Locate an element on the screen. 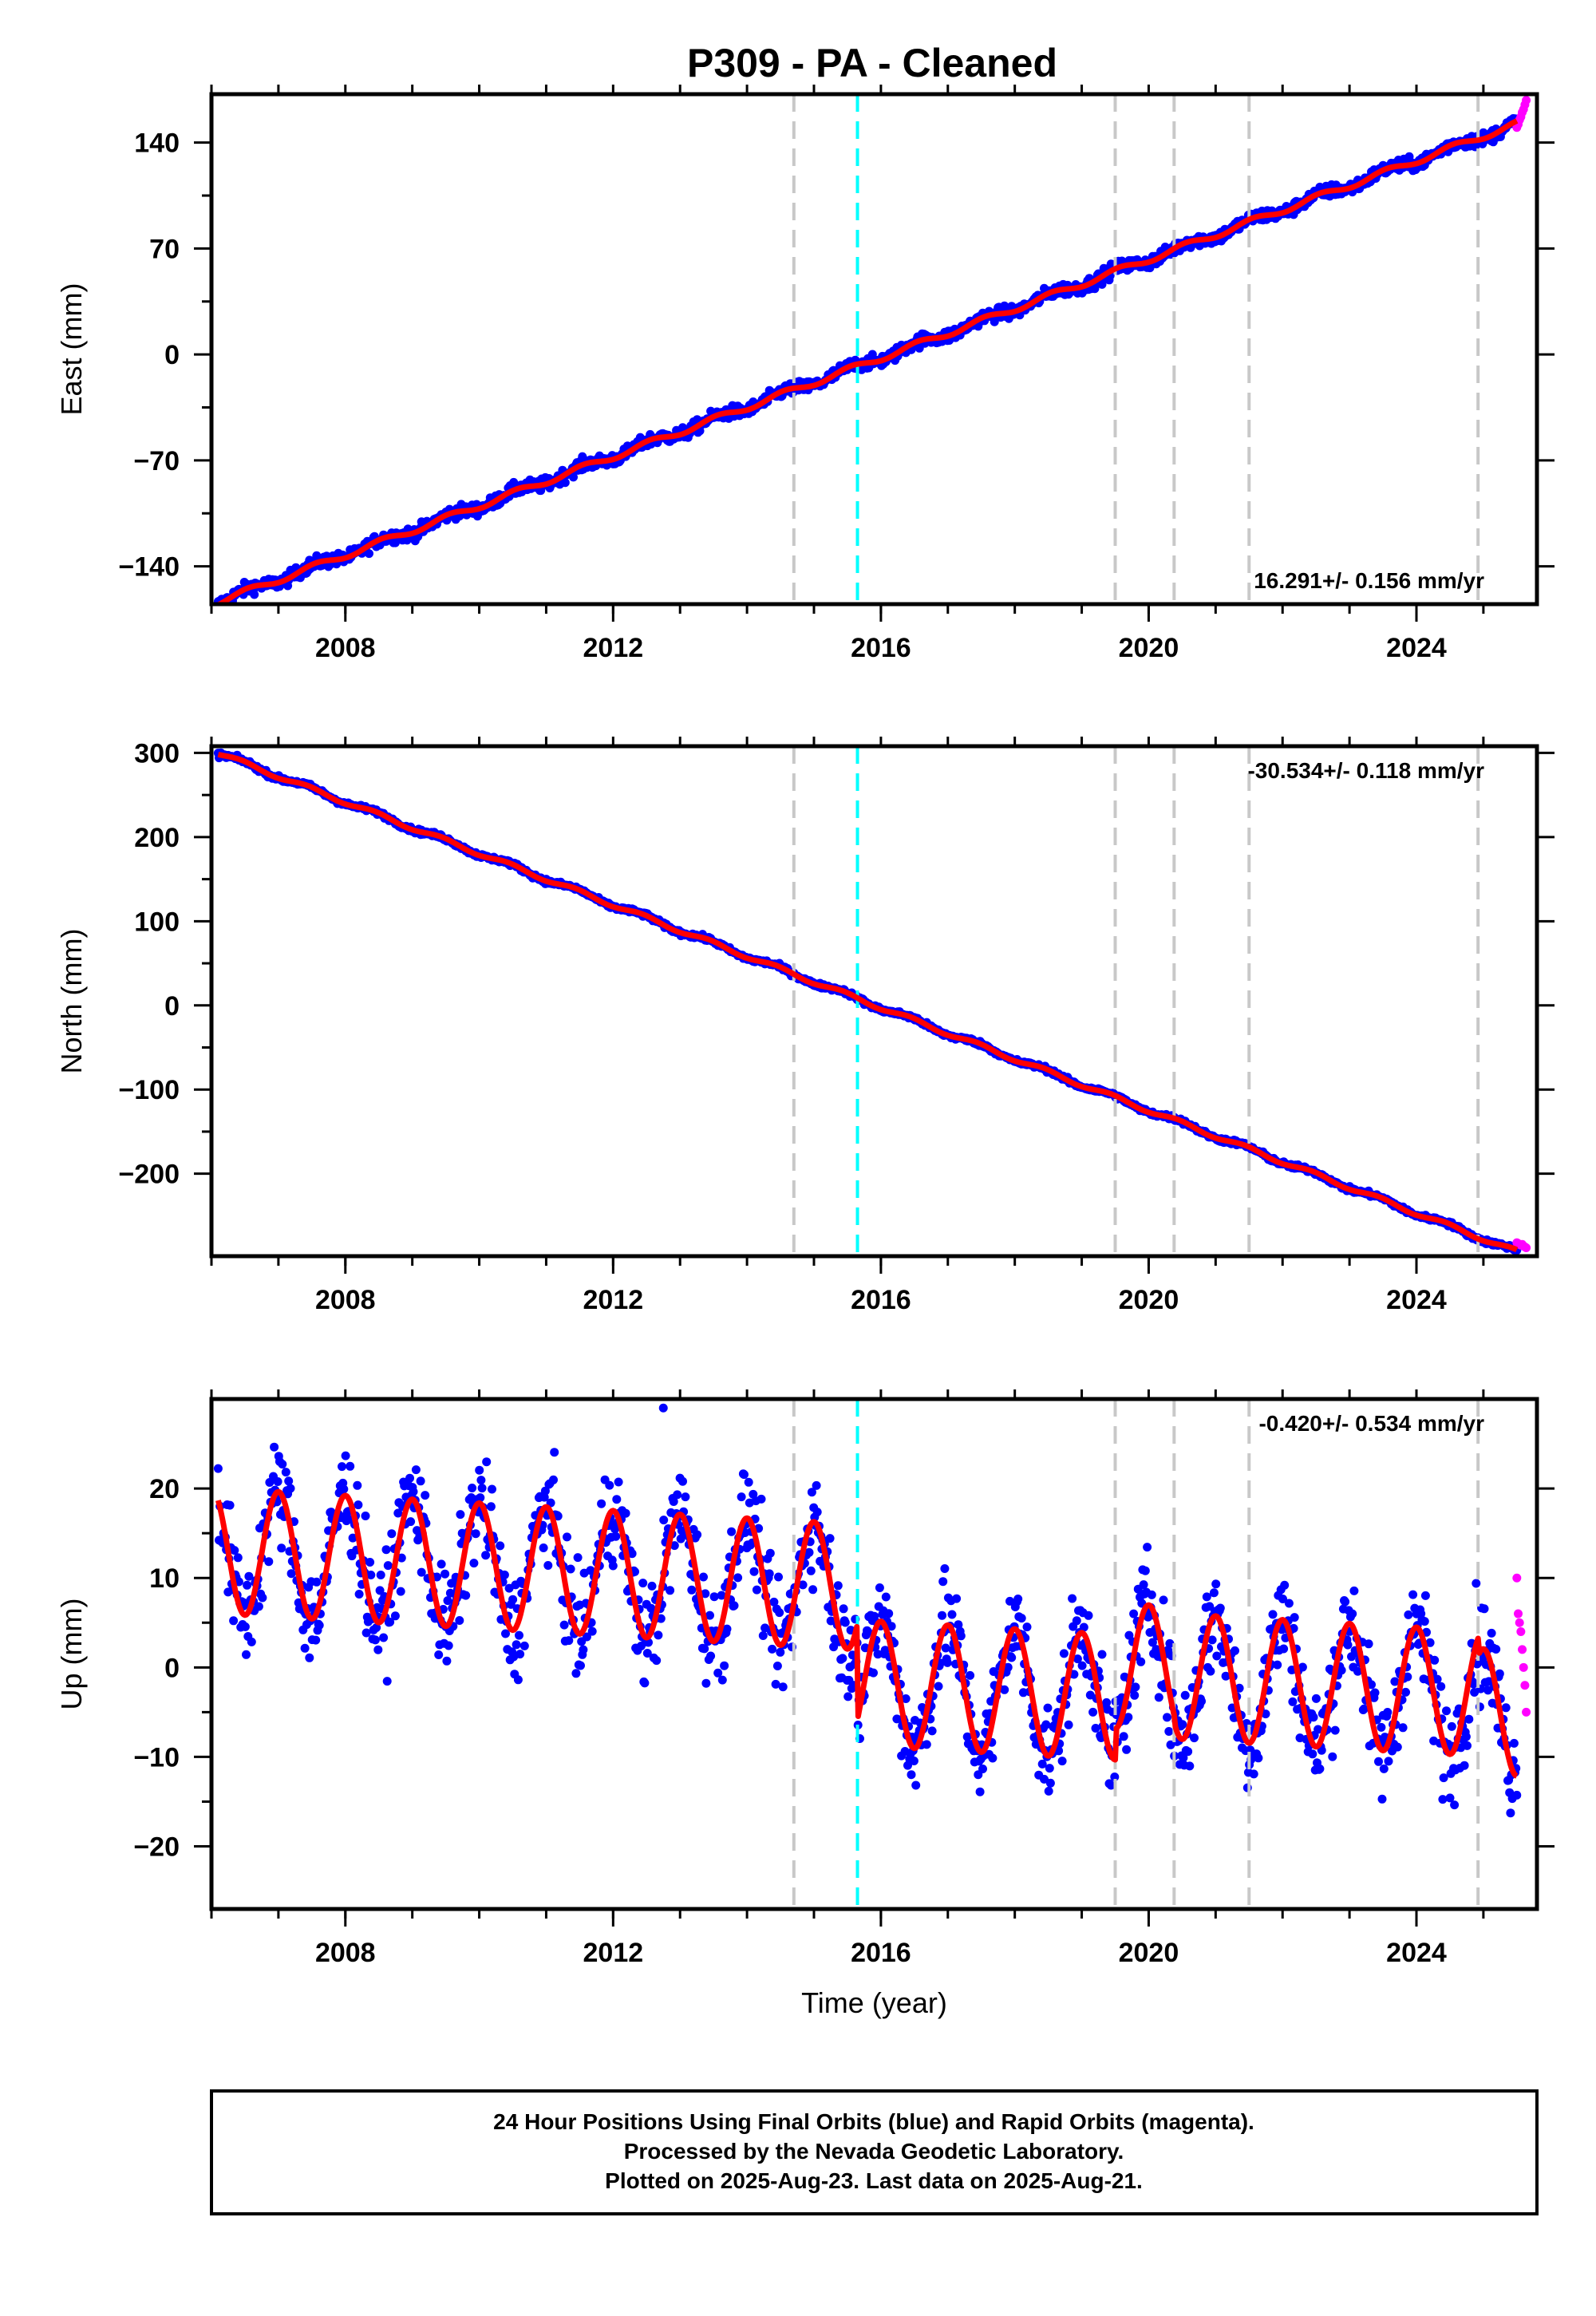  y-tick-label: 300 is located at coordinates (157, 753).